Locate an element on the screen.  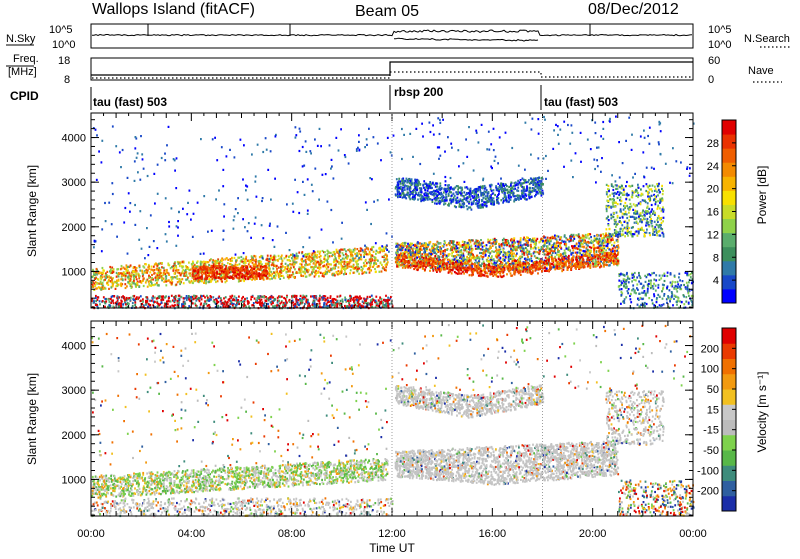
date-title: 08/Dec/2012 is located at coordinates (633, 9).